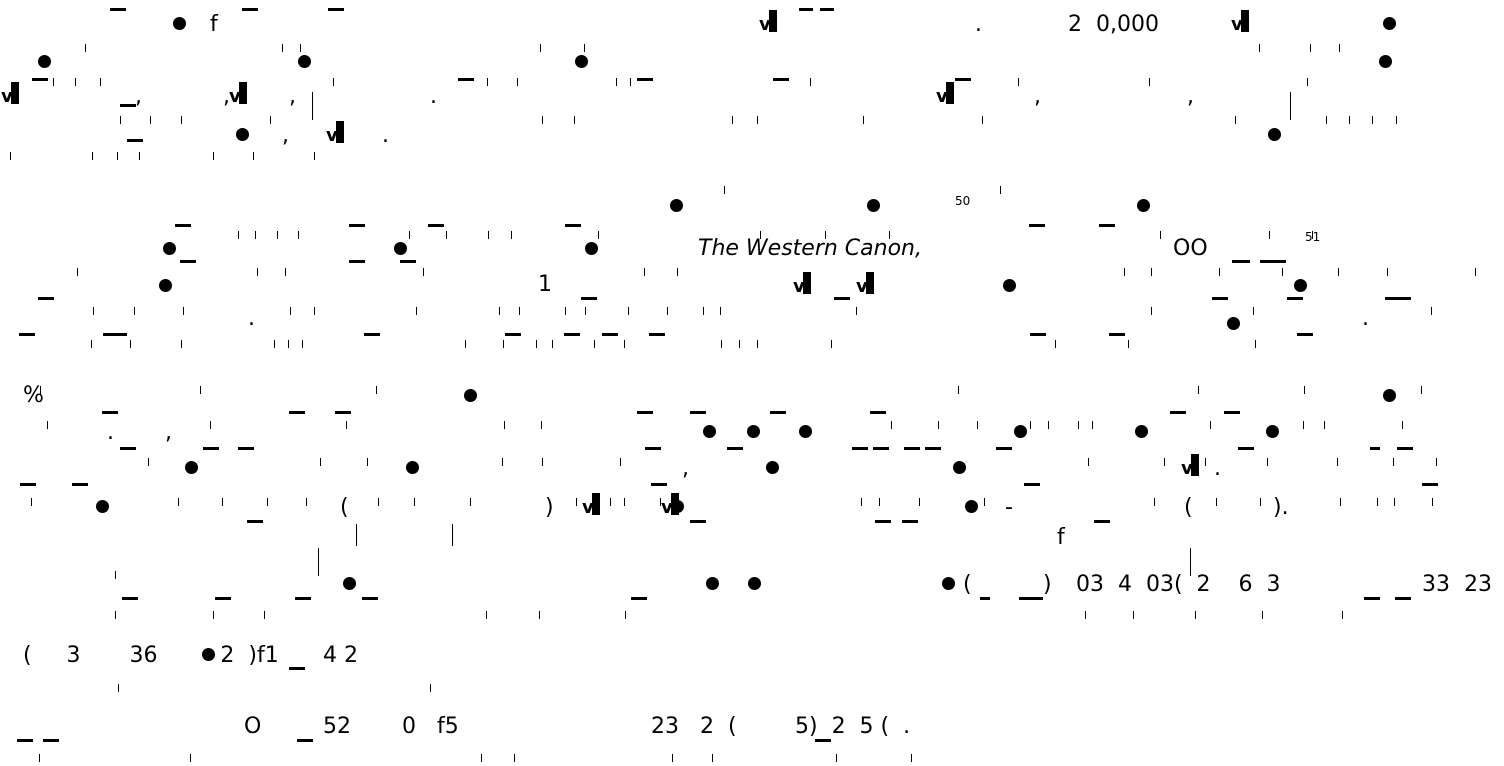 This screenshot has height=766, width=1504. What do you see at coordinates (33, 395) in the screenshot?
I see `text-fragment: %` at bounding box center [33, 395].